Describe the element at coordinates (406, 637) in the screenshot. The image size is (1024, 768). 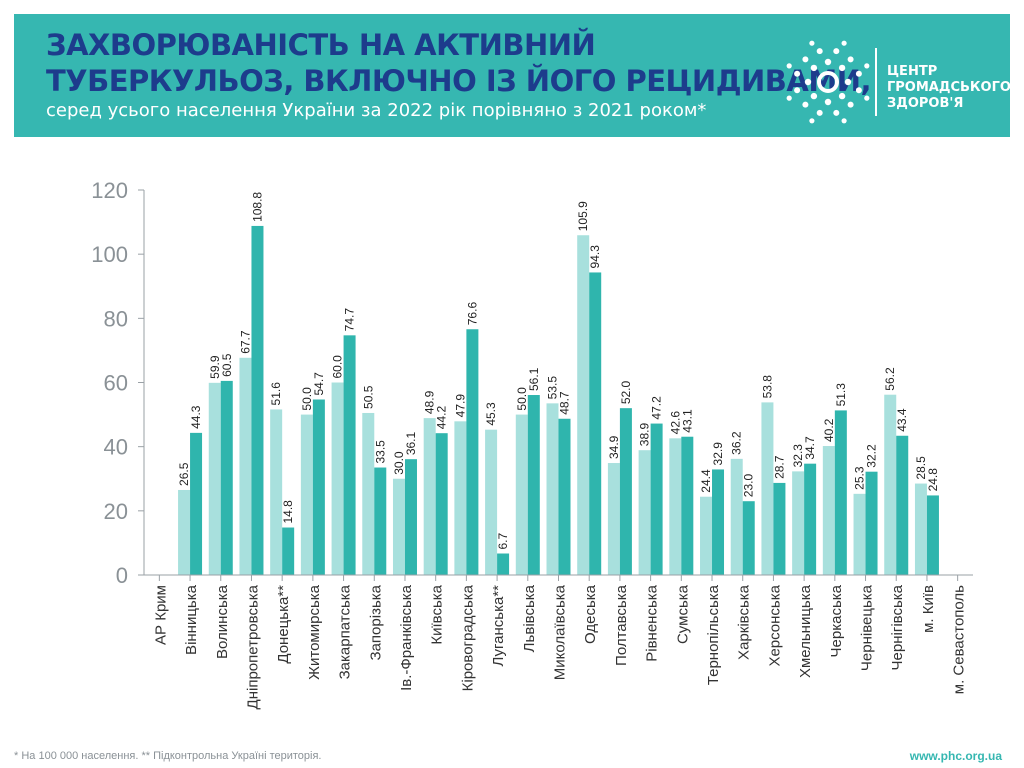
I see `x-tick-label: Ів.-Франківська` at that location.